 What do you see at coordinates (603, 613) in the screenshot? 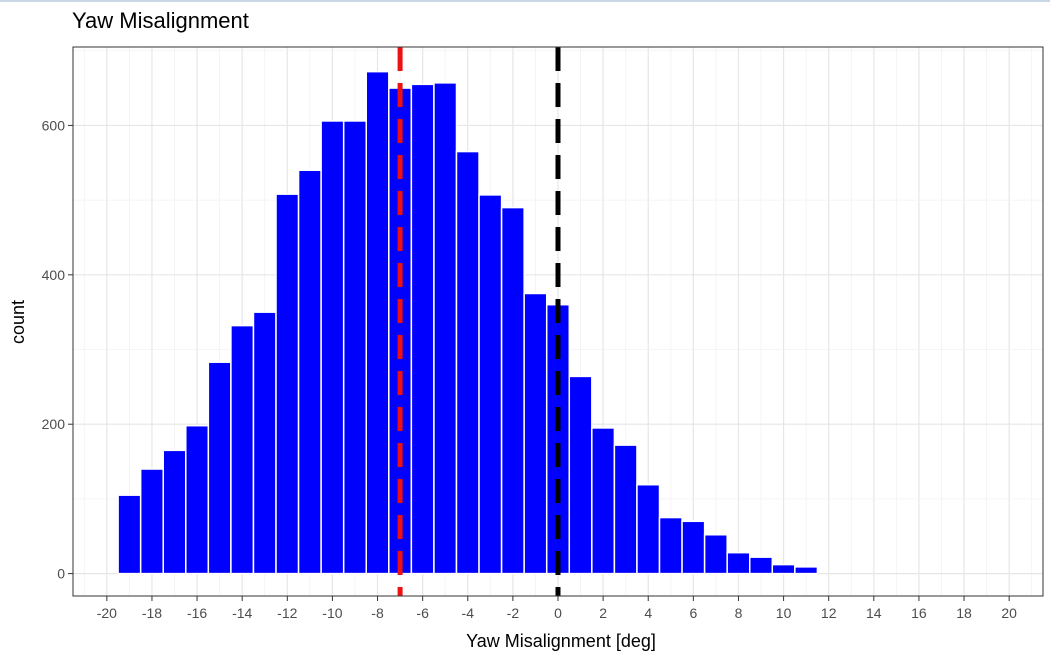
I see `x-tick-label: 2` at bounding box center [603, 613].